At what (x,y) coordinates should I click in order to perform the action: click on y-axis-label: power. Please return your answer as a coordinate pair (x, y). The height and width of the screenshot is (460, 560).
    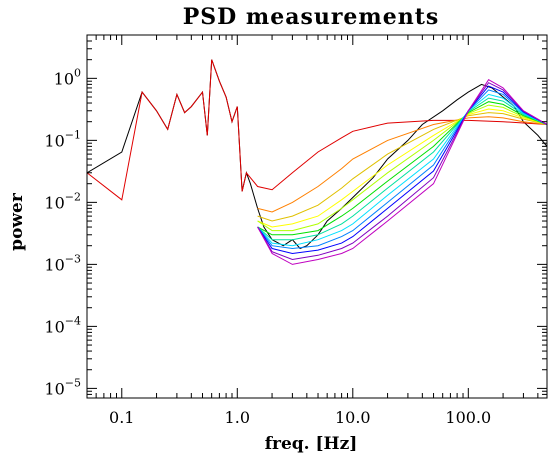
    Looking at the image, I should click on (17, 221).